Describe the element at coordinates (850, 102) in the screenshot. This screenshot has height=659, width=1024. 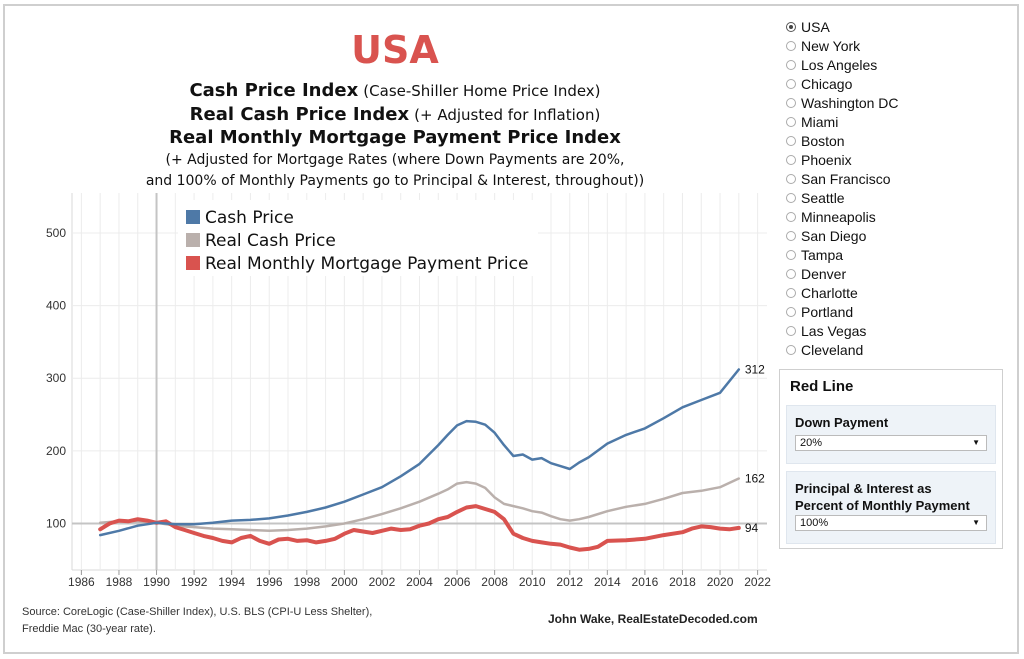
I see `city-label: Washington DC` at that location.